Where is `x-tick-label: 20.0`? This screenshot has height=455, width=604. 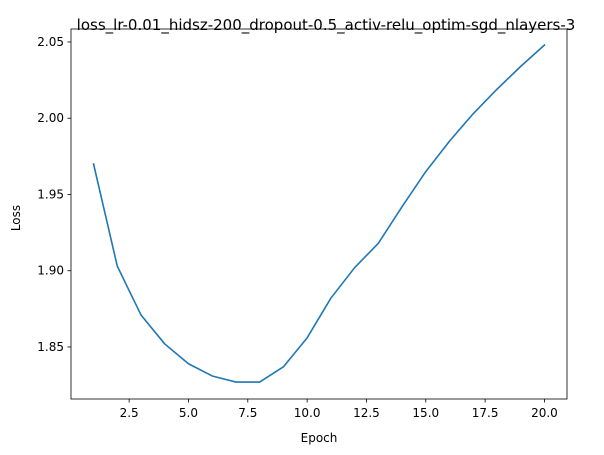 x-tick-label: 20.0 is located at coordinates (544, 413).